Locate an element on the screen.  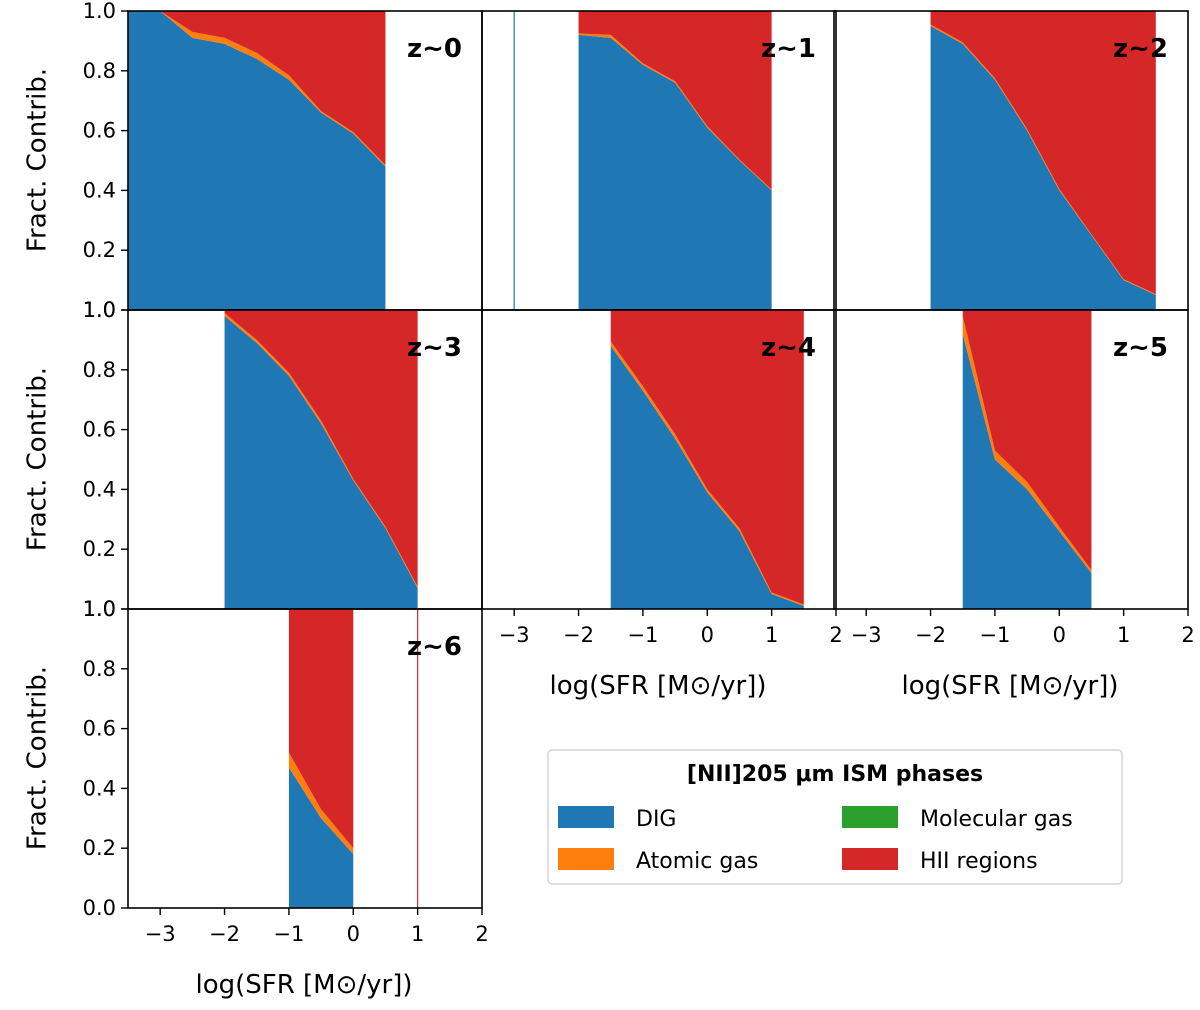
x-tick-label-z6-3: 0 is located at coordinates (353, 934).